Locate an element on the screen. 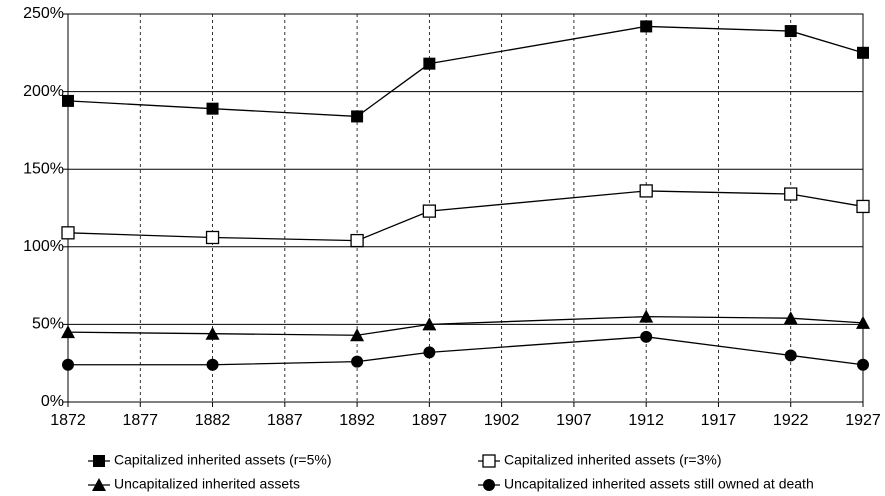  x-tick-label: 1897 is located at coordinates (430, 420).